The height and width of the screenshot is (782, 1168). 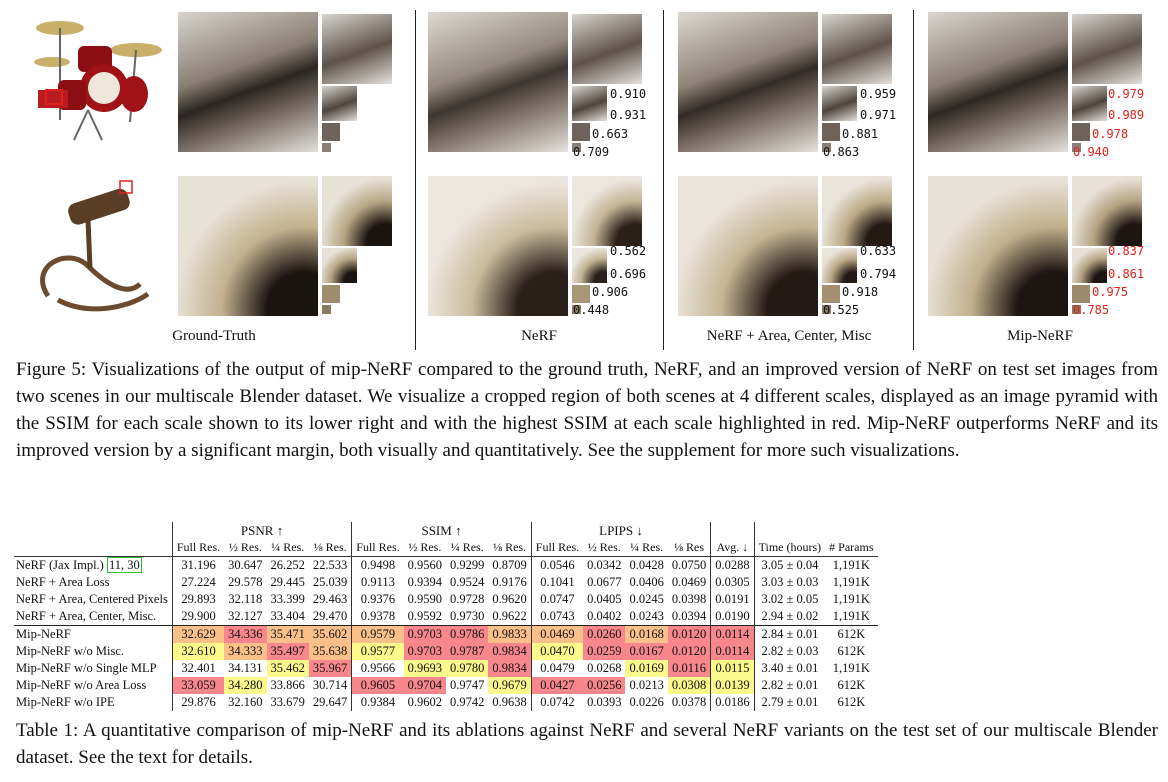 What do you see at coordinates (261, 530) in the screenshot?
I see `group-psnr: PSNR ↑` at bounding box center [261, 530].